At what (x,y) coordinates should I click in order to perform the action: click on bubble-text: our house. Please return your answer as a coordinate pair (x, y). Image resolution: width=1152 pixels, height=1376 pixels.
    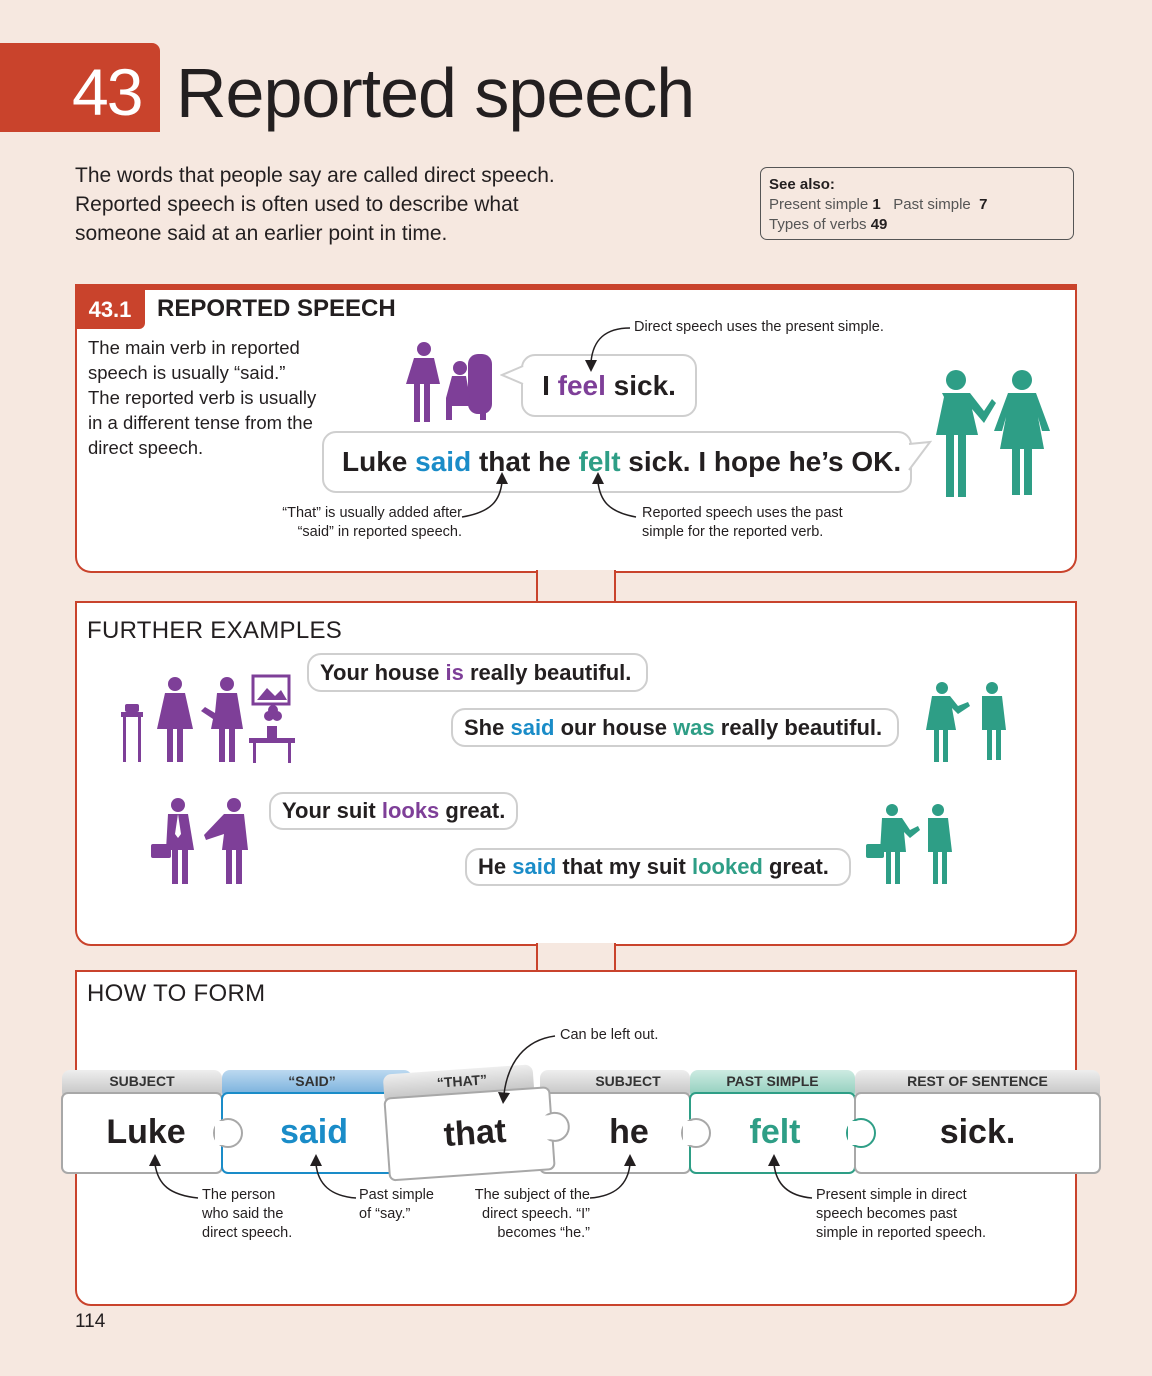
    Looking at the image, I should click on (614, 727).